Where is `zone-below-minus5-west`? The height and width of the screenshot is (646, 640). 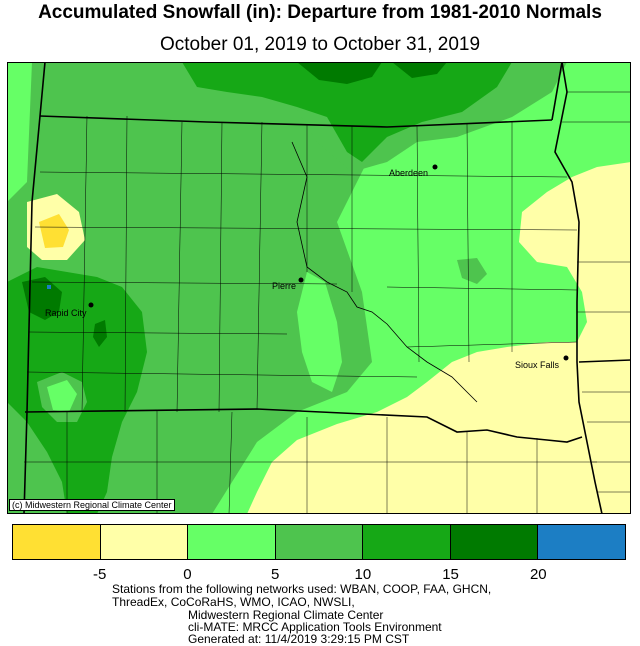 zone-below-minus5-west is located at coordinates (54, 231).